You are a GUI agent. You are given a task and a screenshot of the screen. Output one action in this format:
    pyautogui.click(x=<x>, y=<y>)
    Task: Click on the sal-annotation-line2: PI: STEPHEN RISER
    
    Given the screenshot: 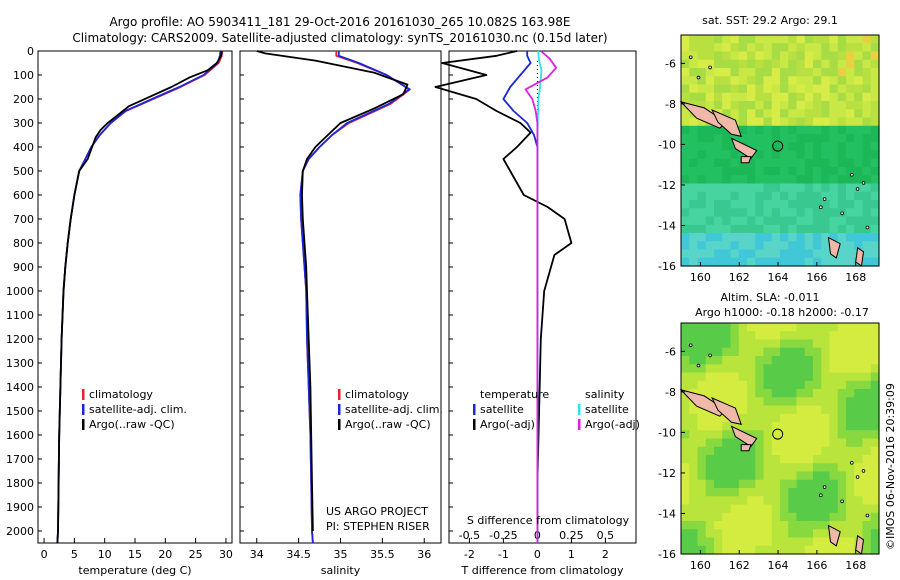 What is the action you would take?
    pyautogui.click(x=378, y=526)
    